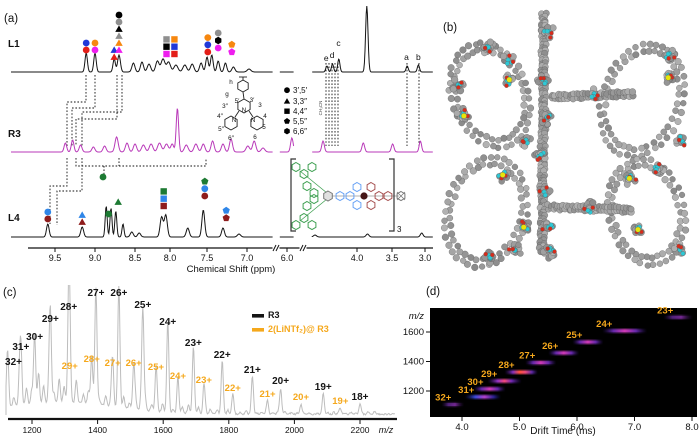  What do you see at coordinates (204, 380) in the screenshot?
I see `charge-label-adduct-23+: 23+` at bounding box center [204, 380].